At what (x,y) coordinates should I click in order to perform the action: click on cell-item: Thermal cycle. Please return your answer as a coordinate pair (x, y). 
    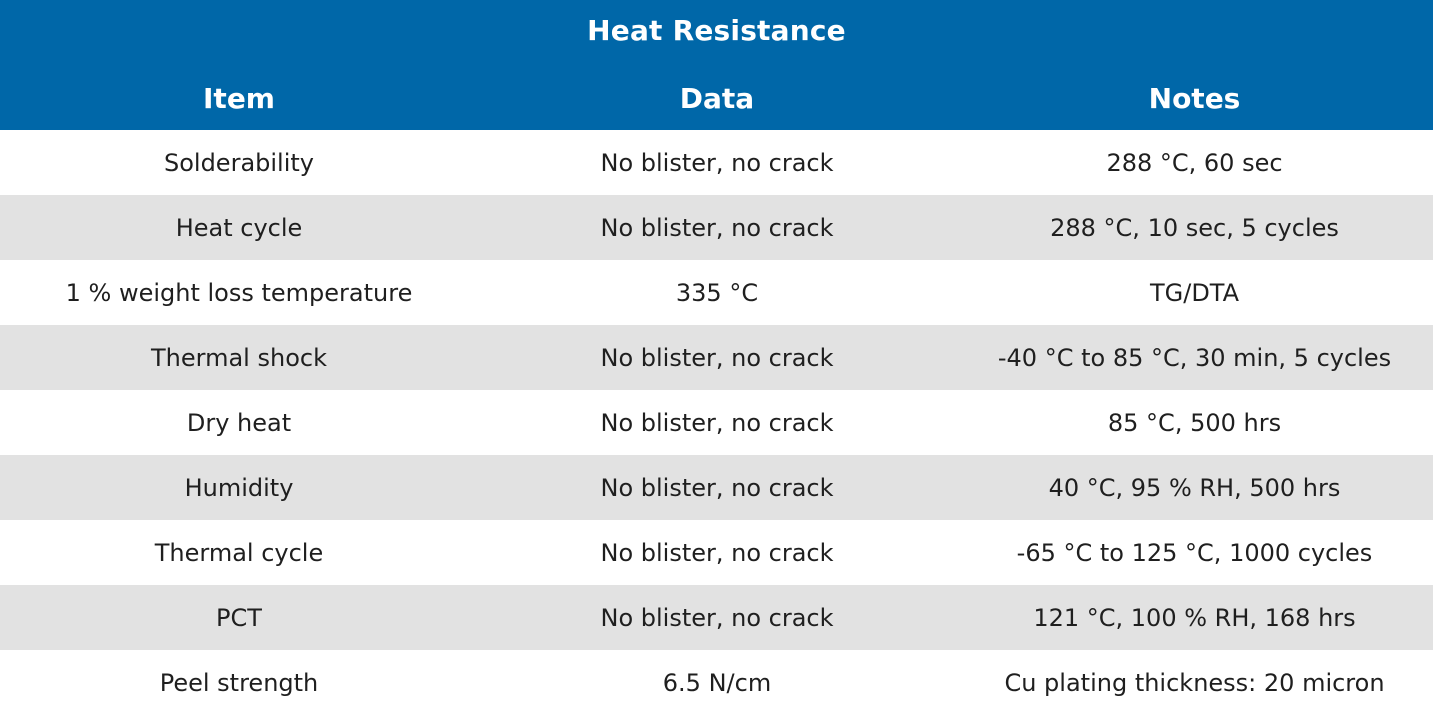
    Looking at the image, I should click on (239, 552).